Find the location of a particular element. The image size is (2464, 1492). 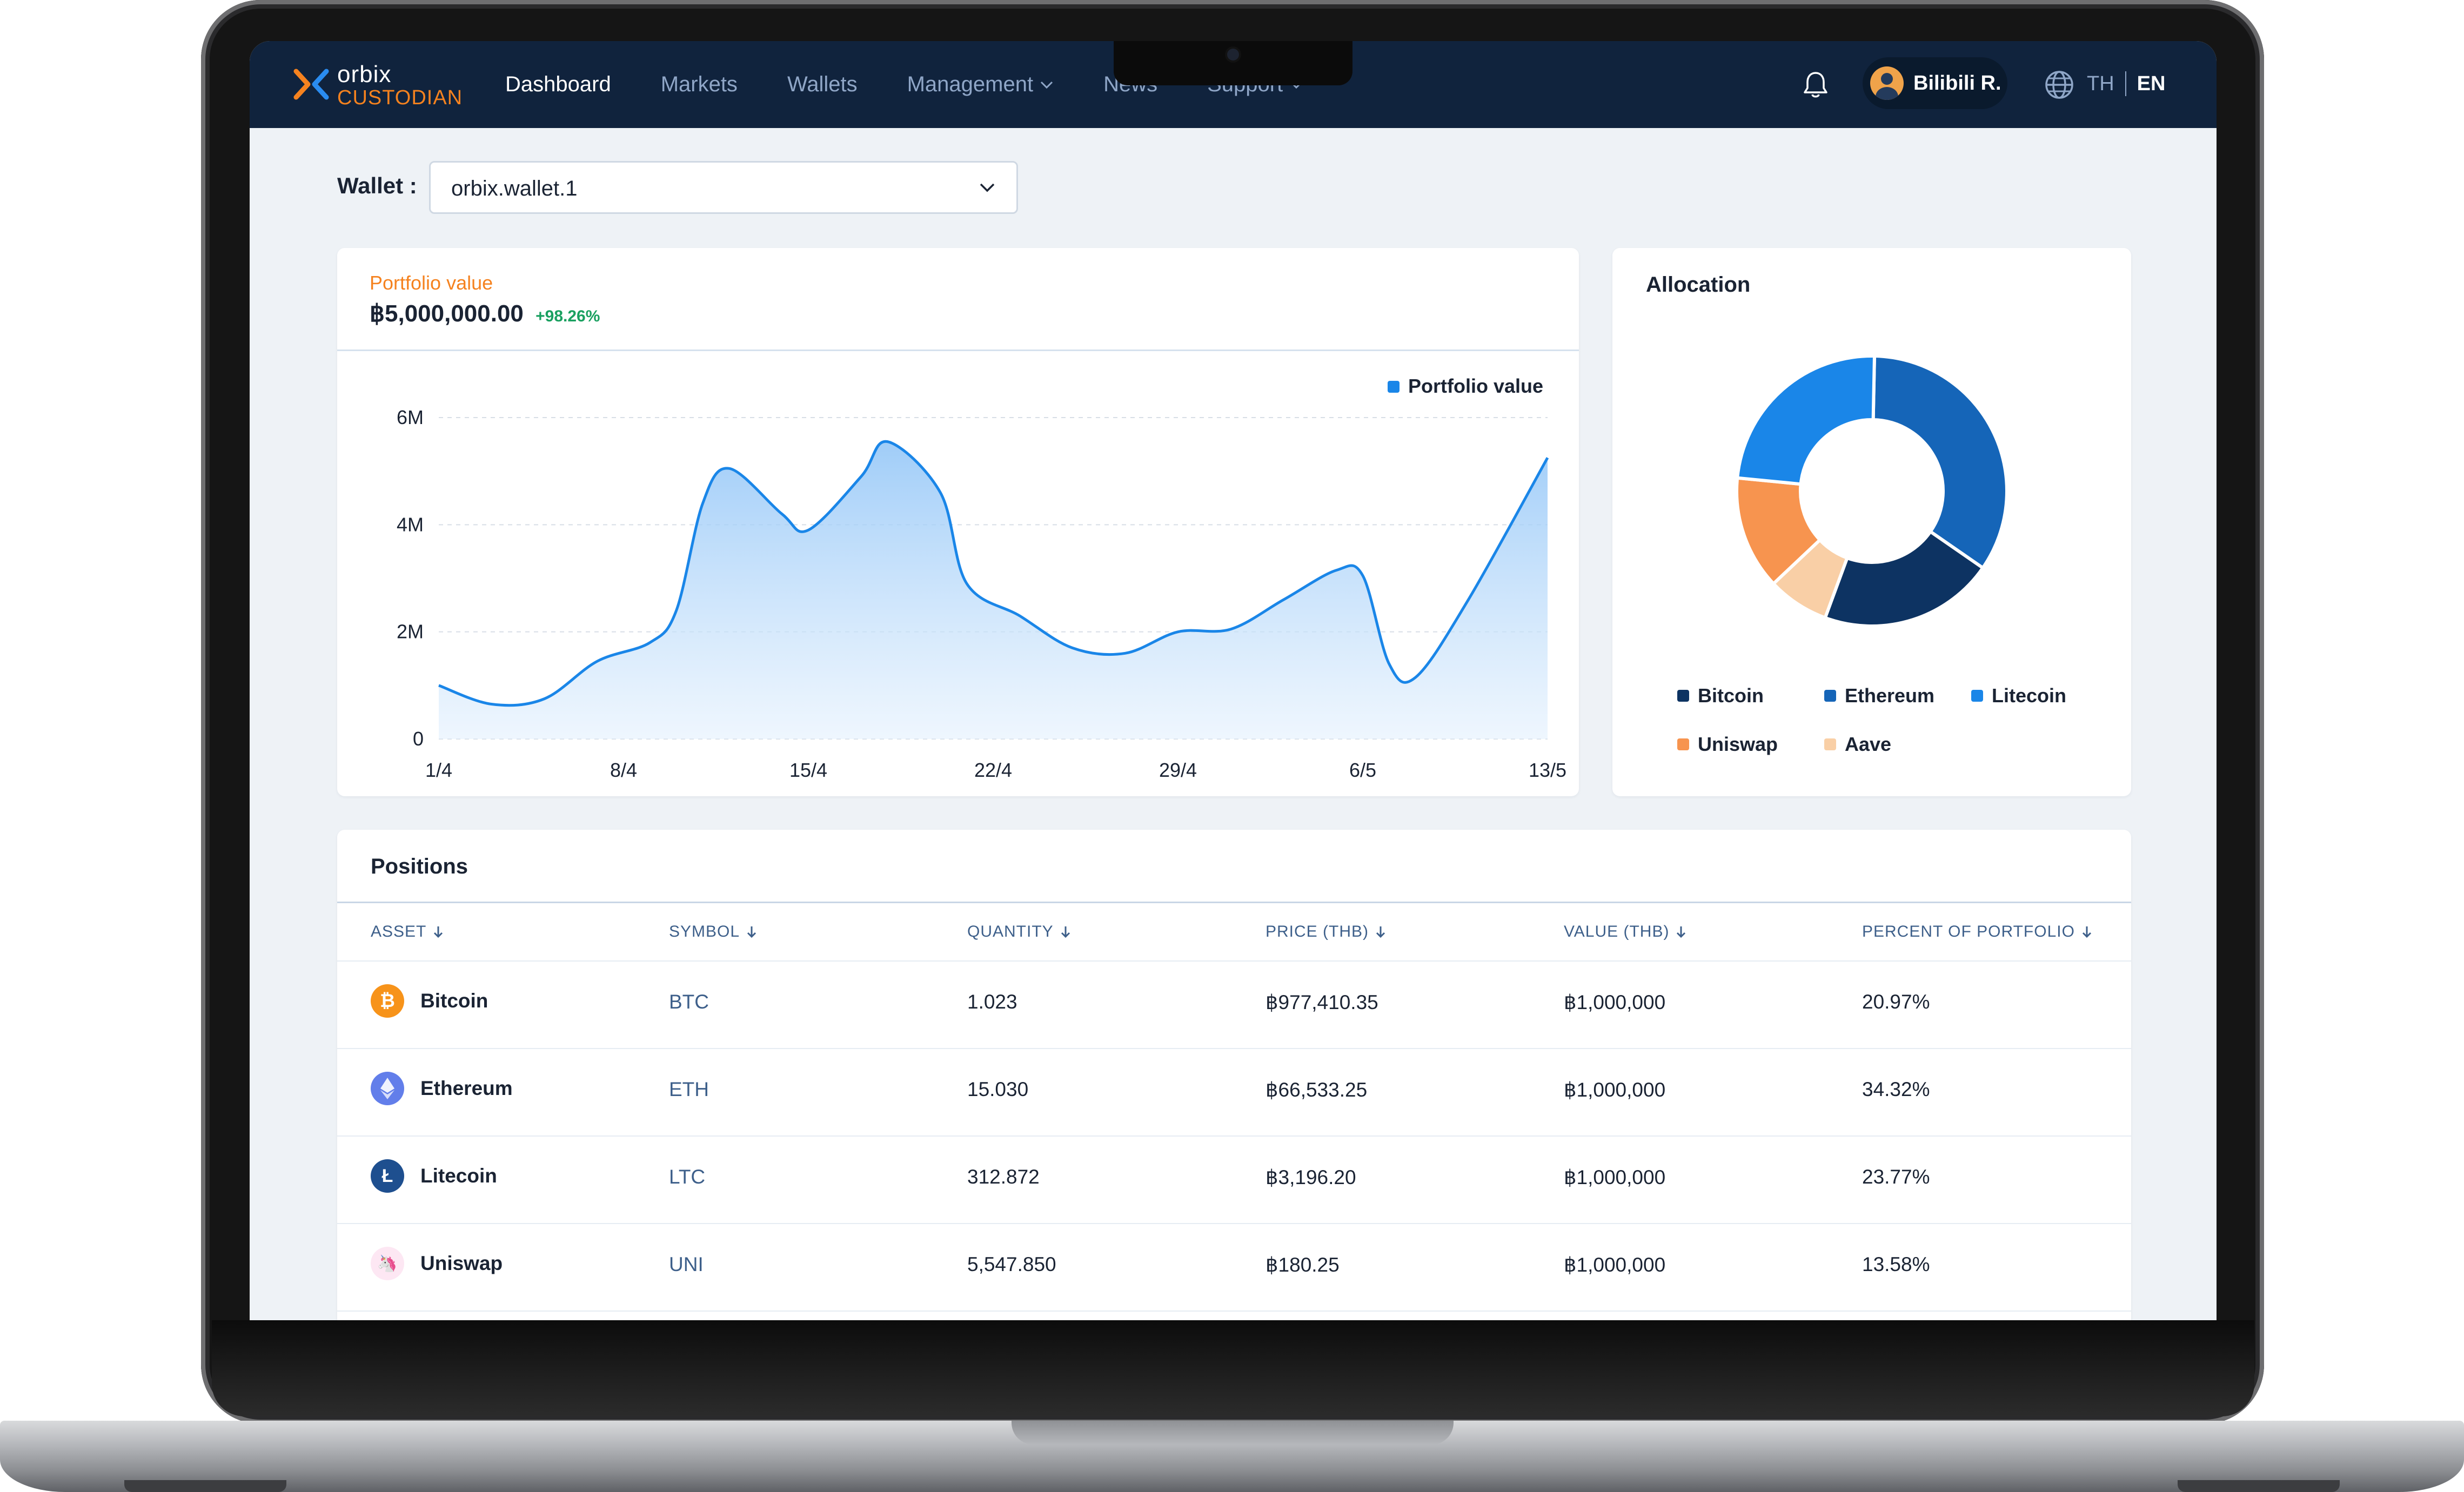

nav-wallets: Wallets is located at coordinates (823, 84).